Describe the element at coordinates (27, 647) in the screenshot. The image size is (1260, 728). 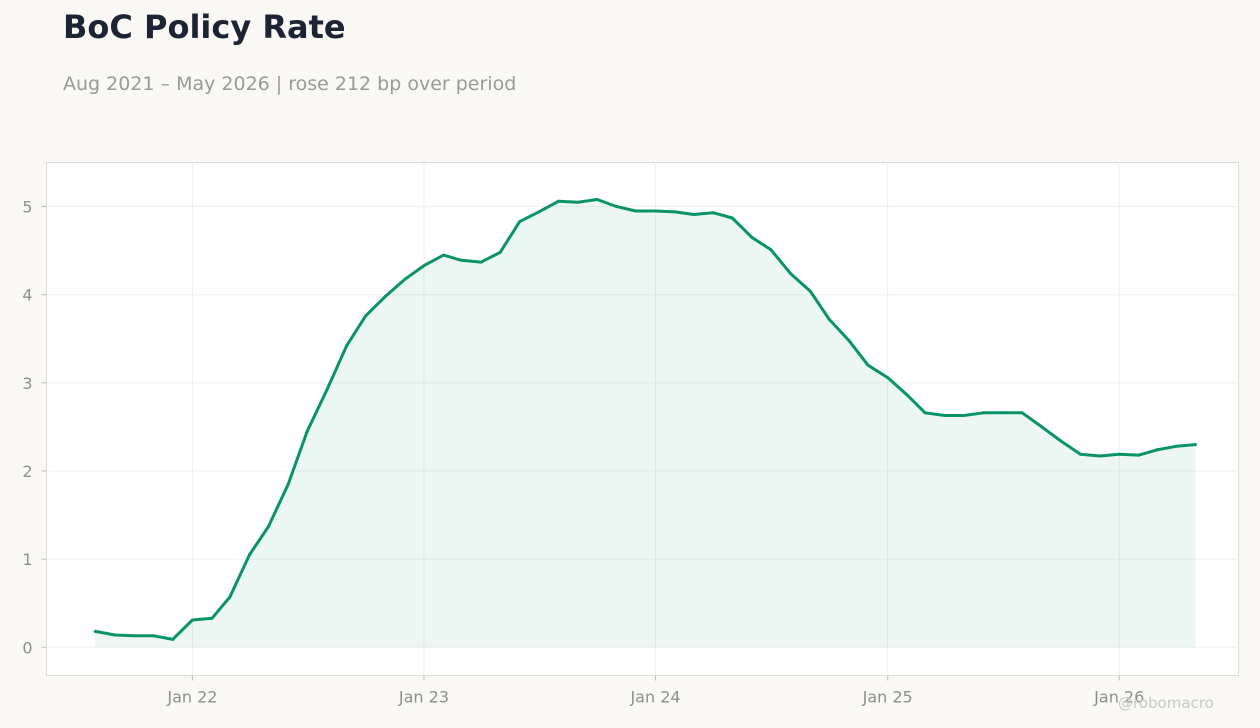
I see `y-tick-label: 0` at that location.